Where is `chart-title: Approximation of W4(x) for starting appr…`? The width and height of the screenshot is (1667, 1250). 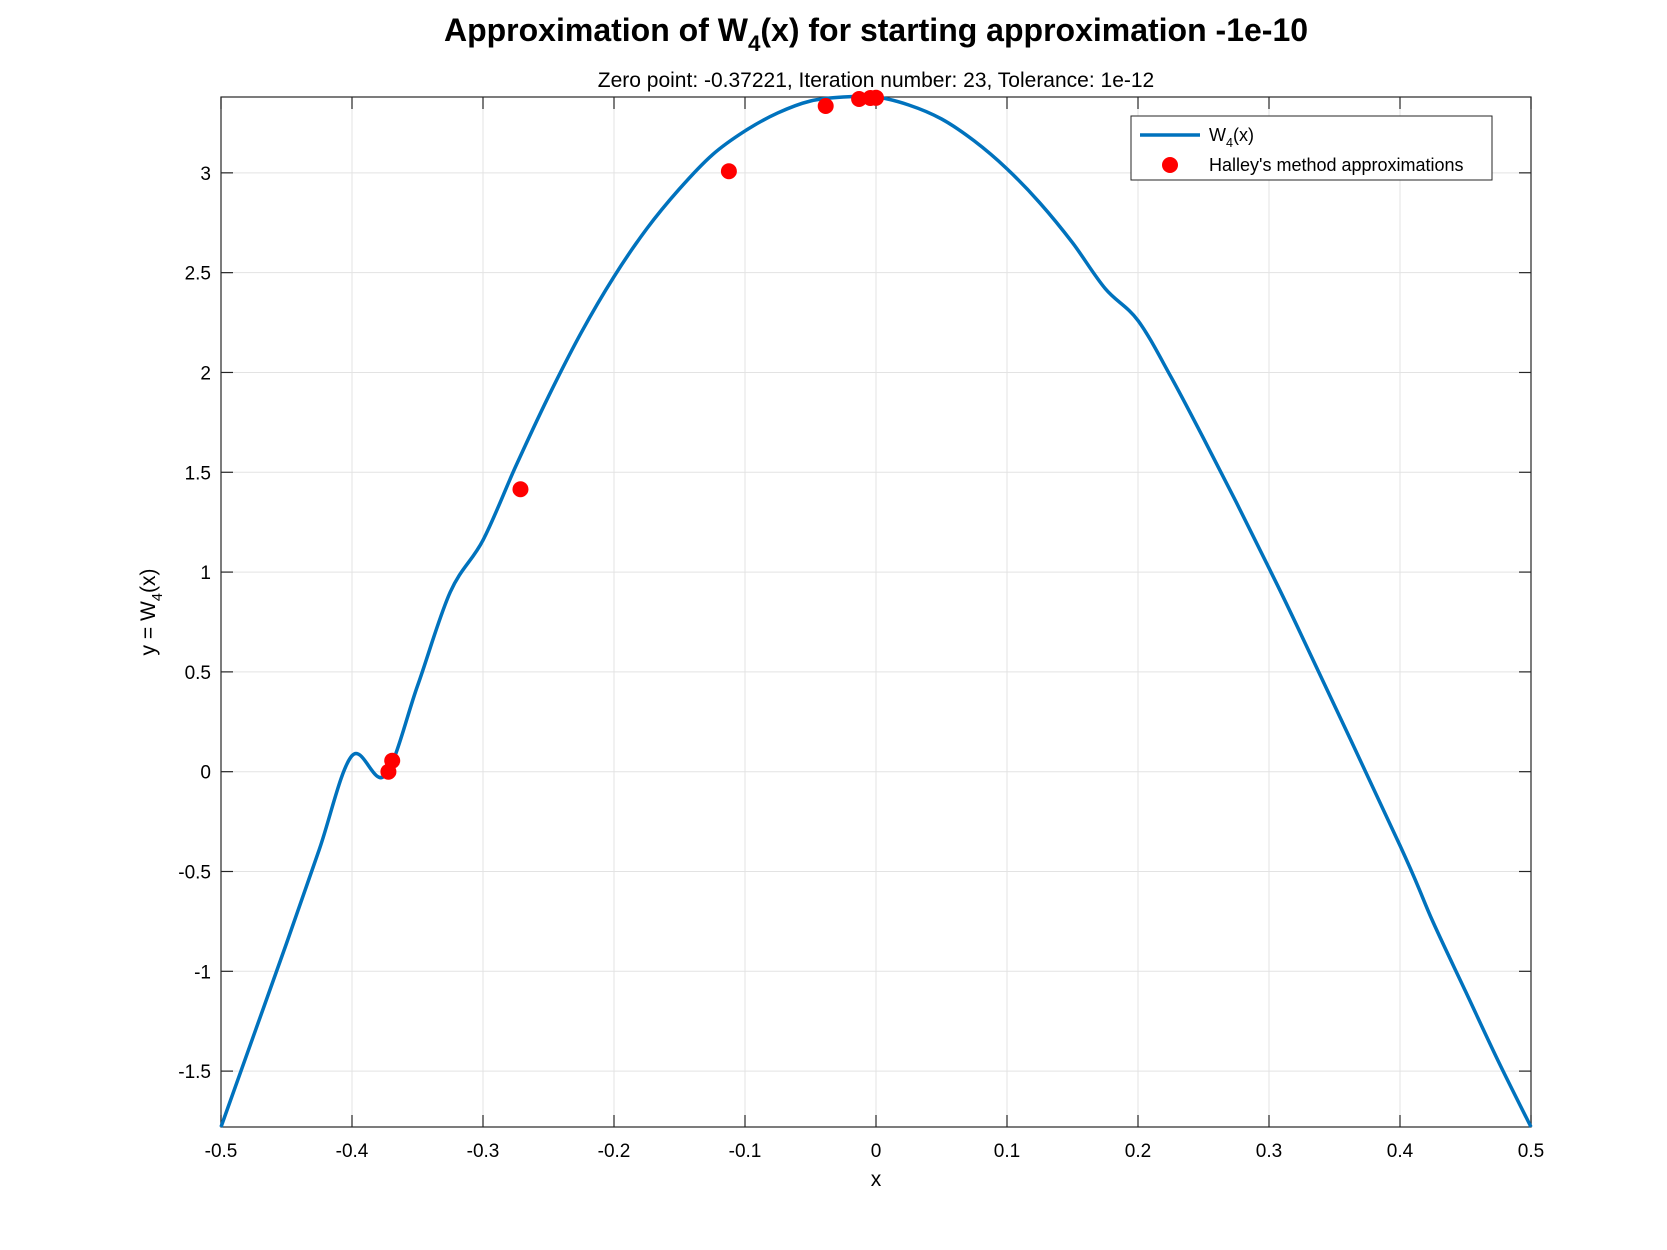
chart-title: Approximation of W4(x) for starting appr… is located at coordinates (876, 34).